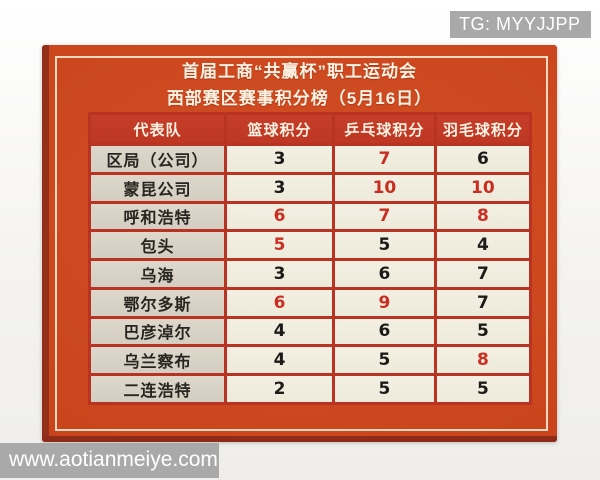  I want to click on team-name: 鄂尔多斯, so click(157, 302).